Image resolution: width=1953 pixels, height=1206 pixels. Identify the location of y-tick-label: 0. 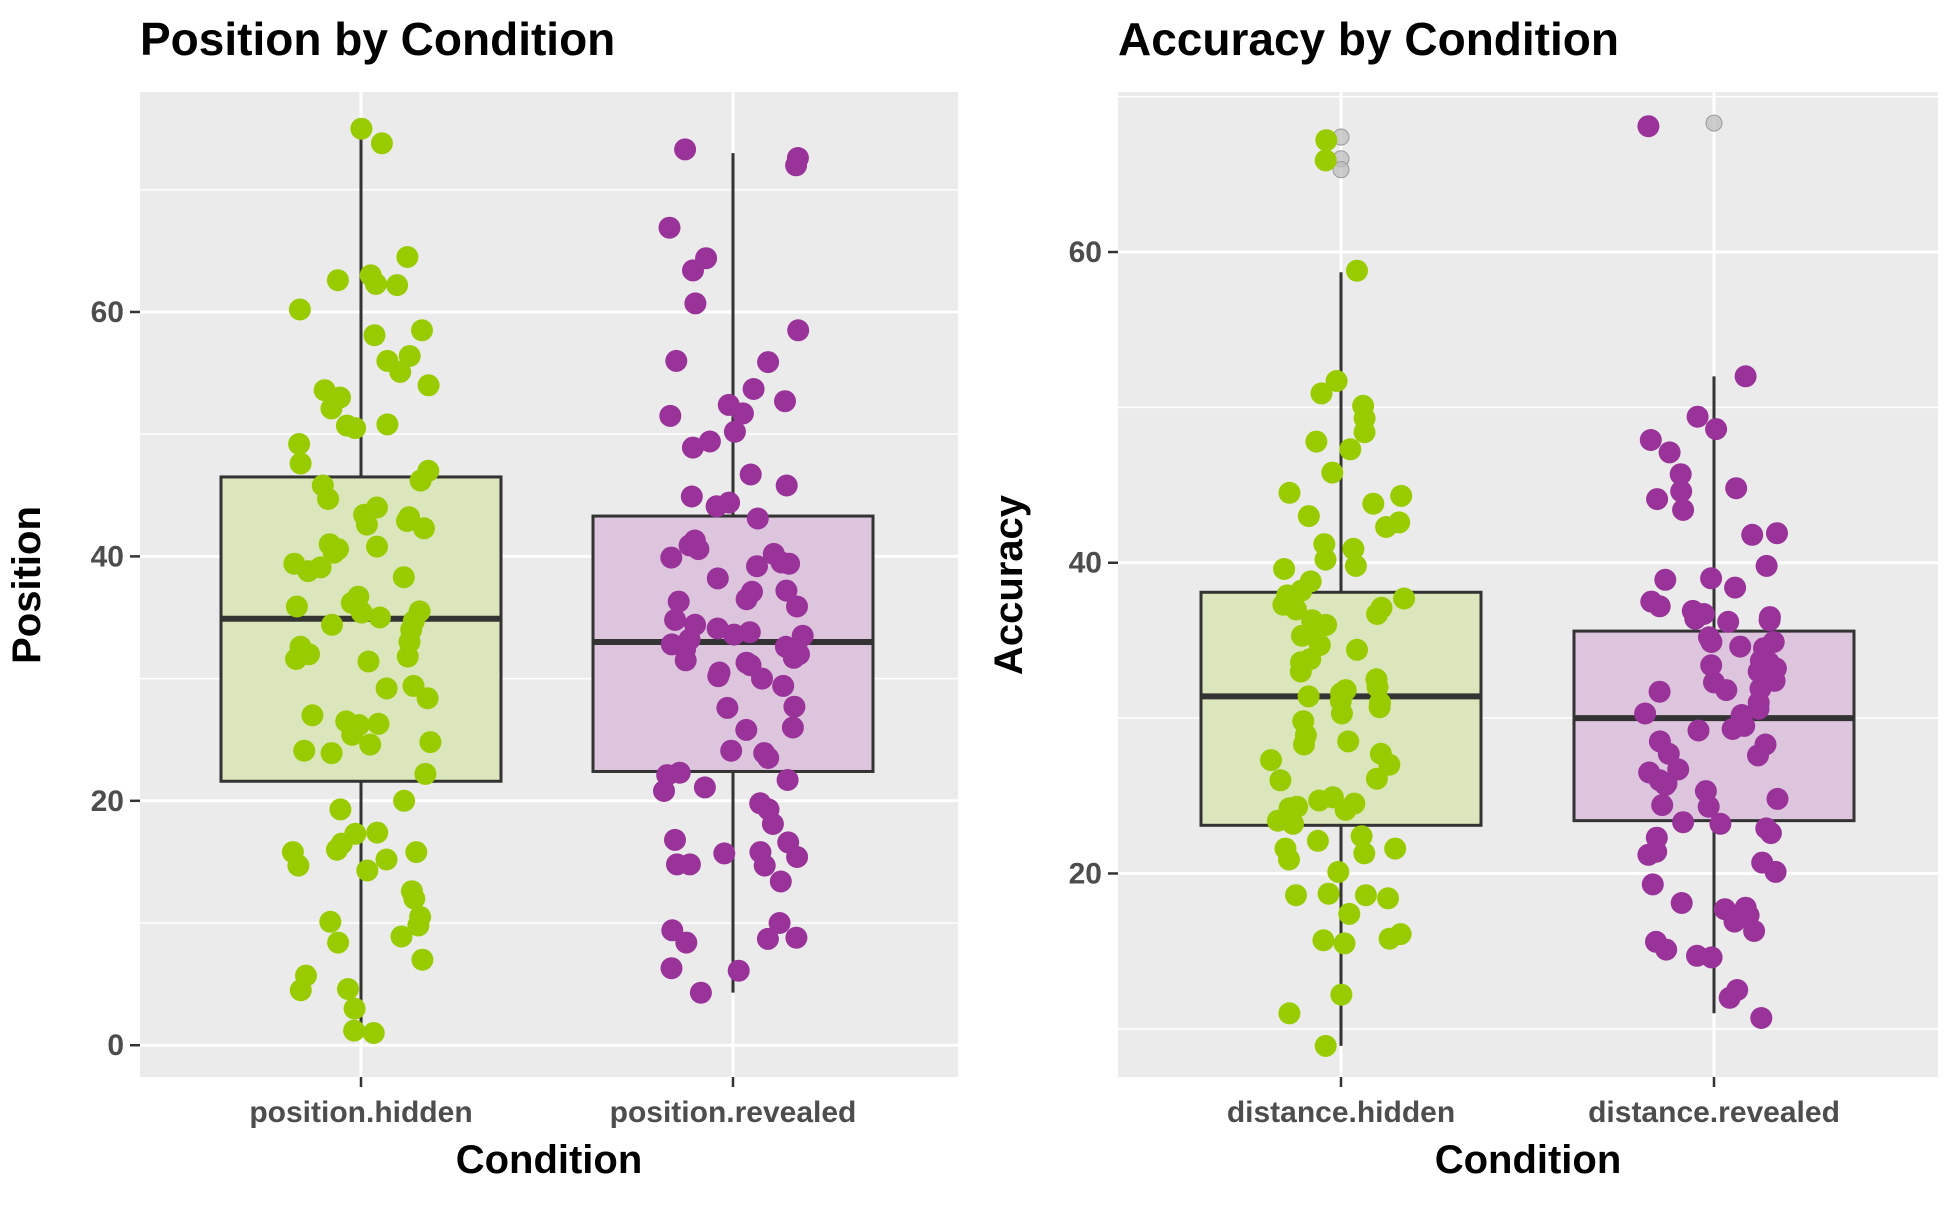
(115, 1045).